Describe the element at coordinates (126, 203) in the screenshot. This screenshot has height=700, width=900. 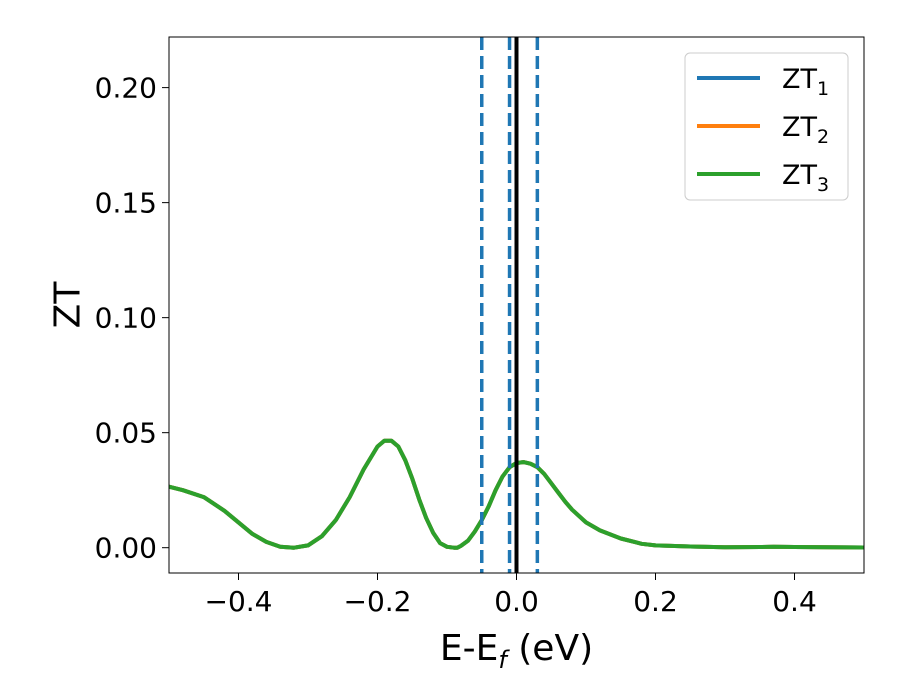
I see `y-tick-label: 0.15` at that location.